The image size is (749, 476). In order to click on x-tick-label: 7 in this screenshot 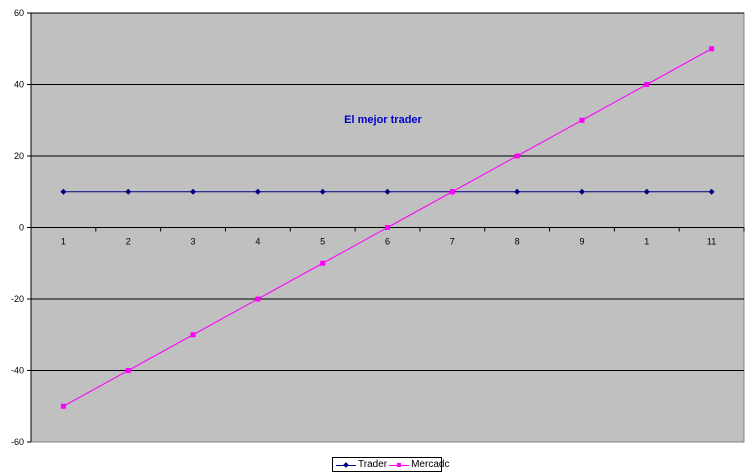, I will do `click(452, 242)`.